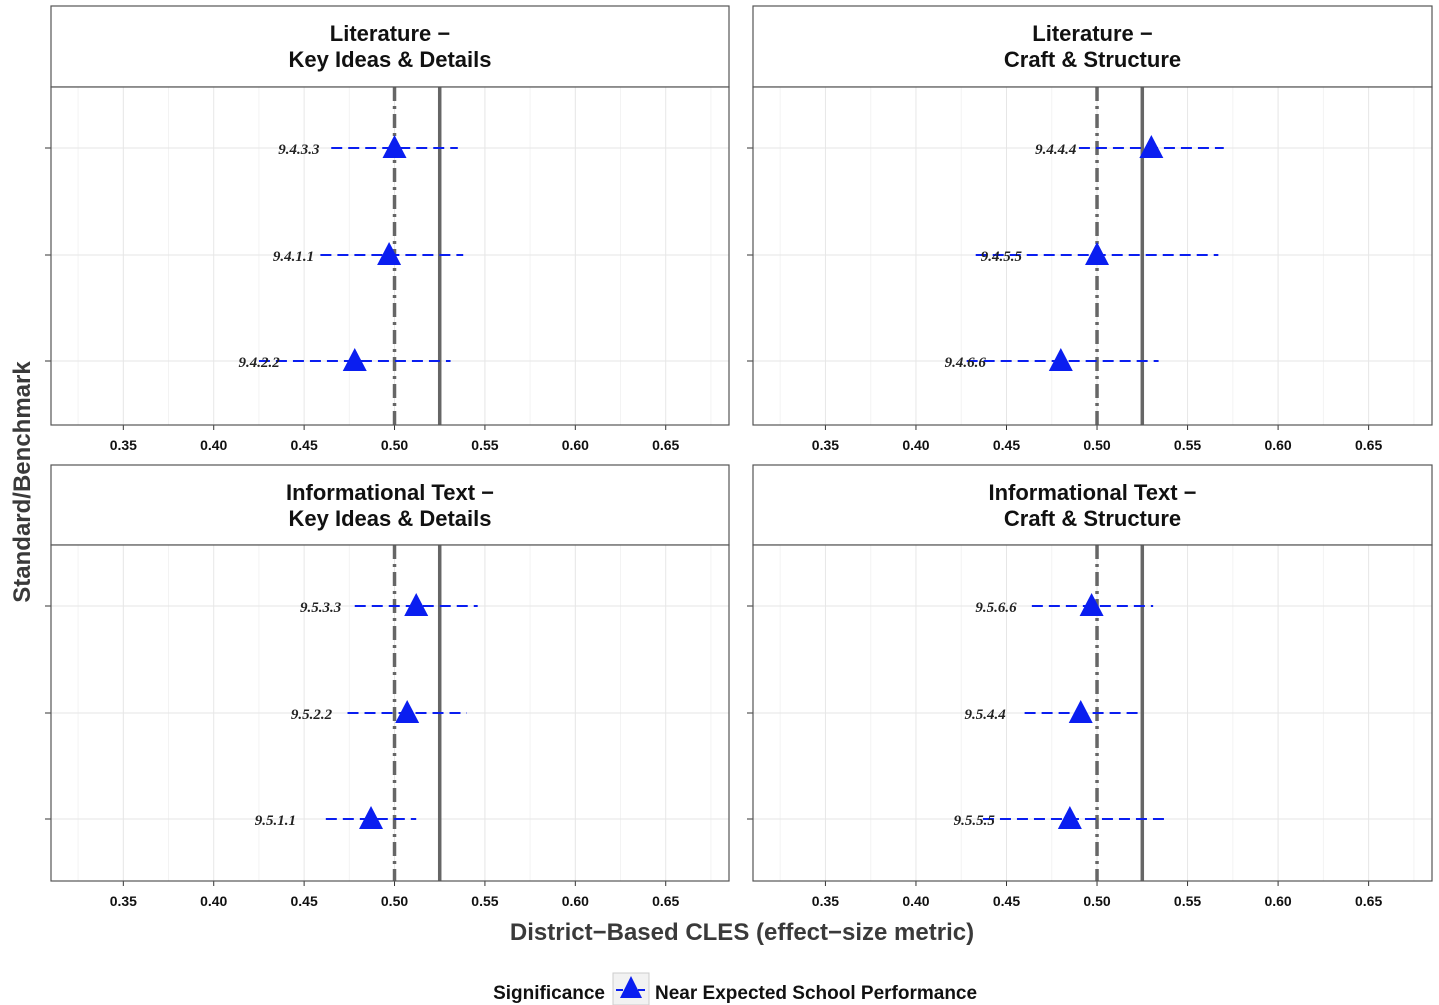 This screenshot has height=1005, width=1439. What do you see at coordinates (293, 257) in the screenshot?
I see `benchmark-label: 9.4.1.1` at bounding box center [293, 257].